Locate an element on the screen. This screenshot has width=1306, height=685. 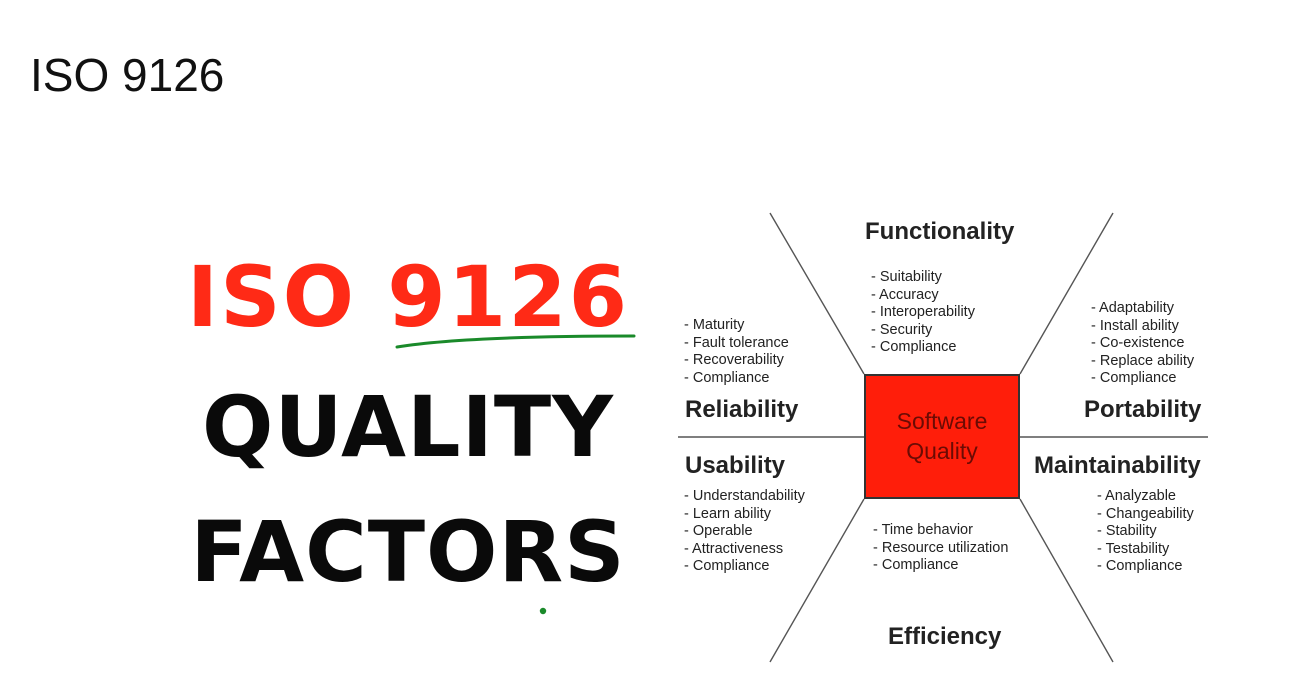
list-item: - Operable is located at coordinates (718, 531).